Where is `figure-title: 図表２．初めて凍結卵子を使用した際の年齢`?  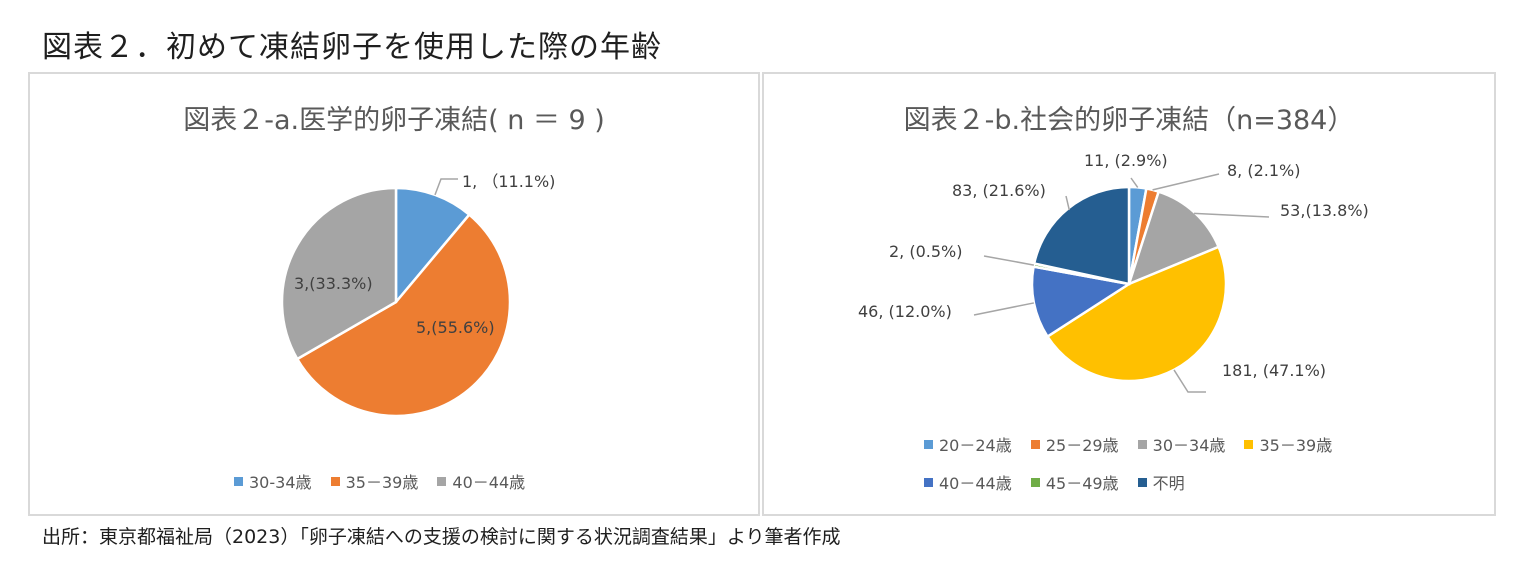 figure-title: 図表２．初めて凍結卵子を使用した際の年齢 is located at coordinates (352, 47).